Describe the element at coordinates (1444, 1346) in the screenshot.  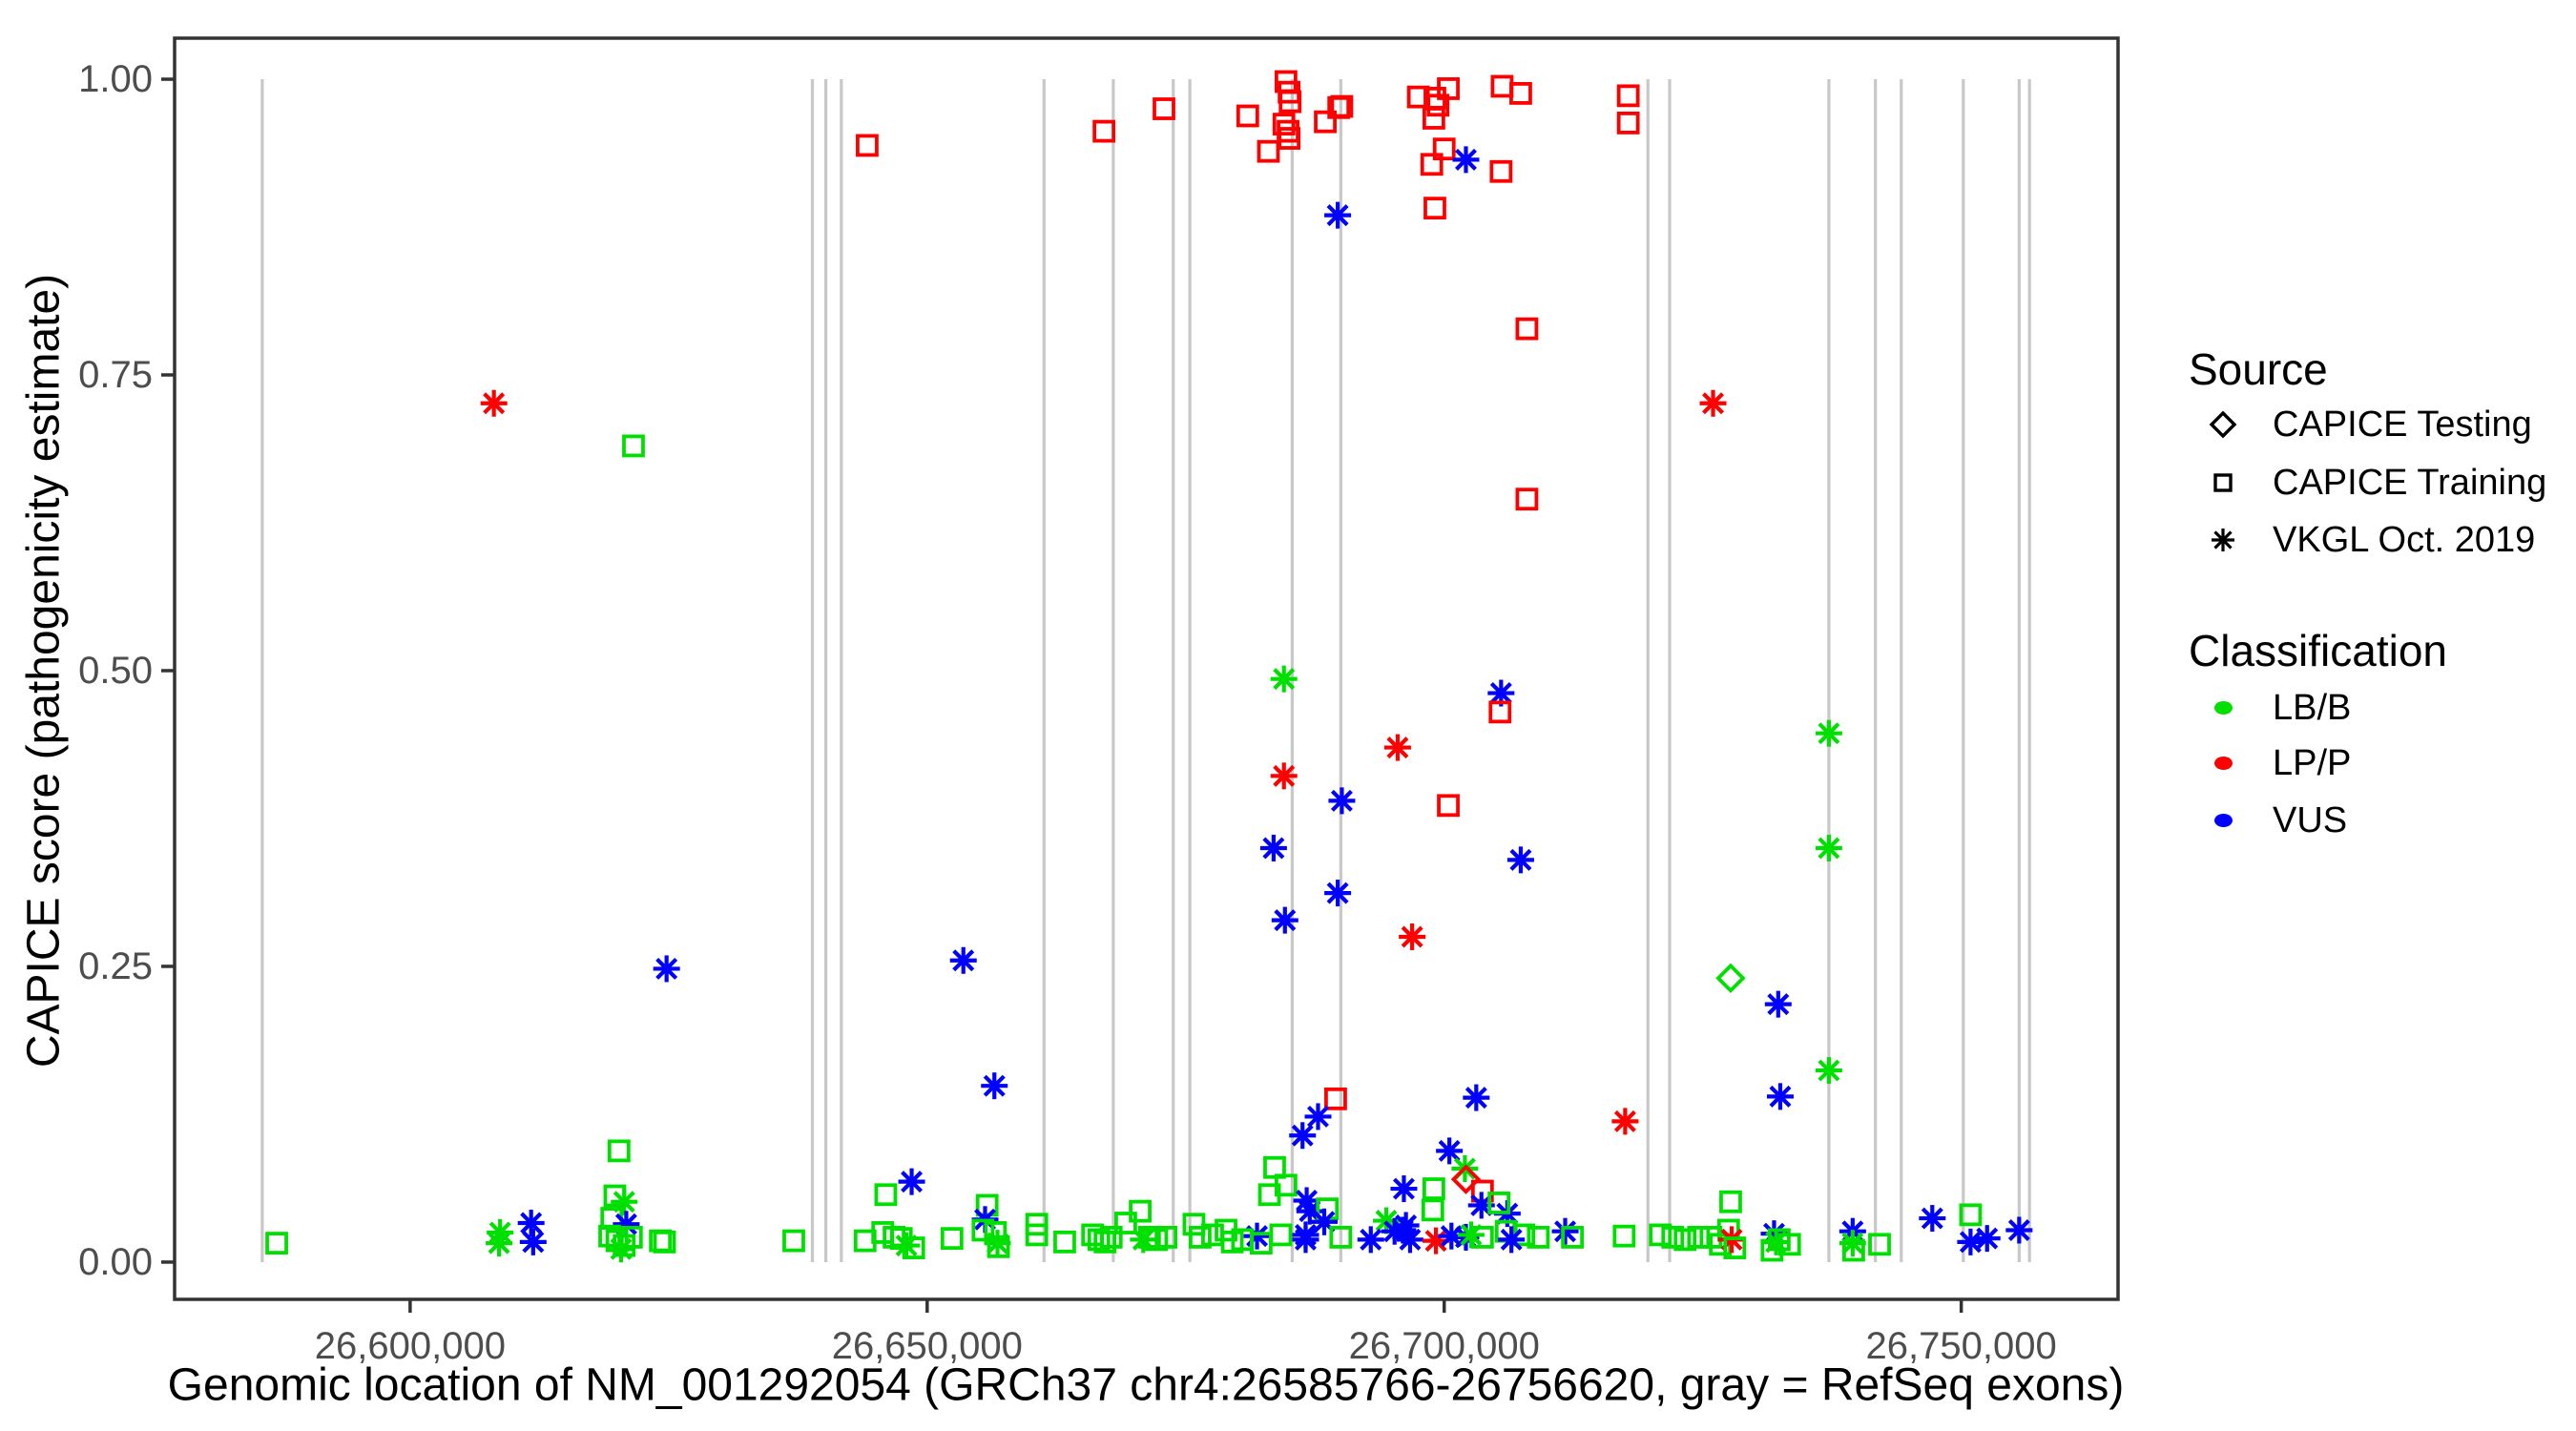
I see `x-tick-label: 26,700,000` at that location.